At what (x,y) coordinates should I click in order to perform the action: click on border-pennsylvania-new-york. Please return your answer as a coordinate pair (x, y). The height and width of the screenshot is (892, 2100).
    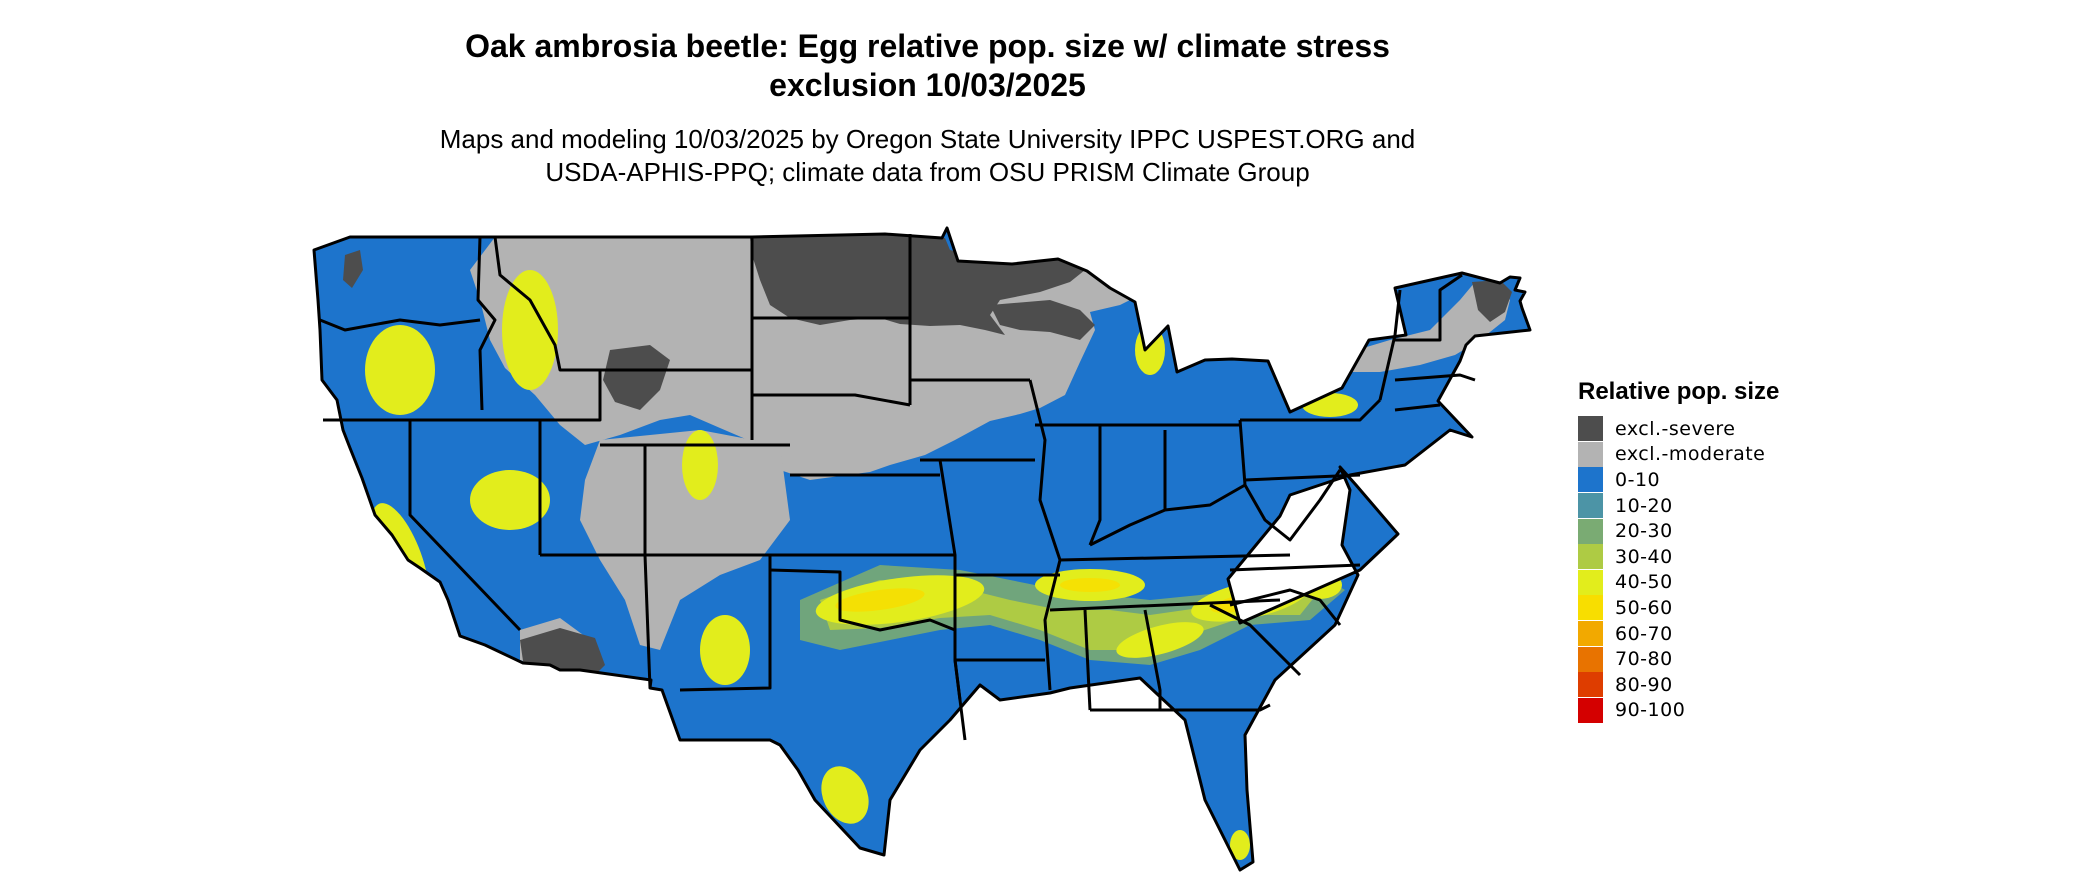
    Looking at the image, I should click on (1311, 410).